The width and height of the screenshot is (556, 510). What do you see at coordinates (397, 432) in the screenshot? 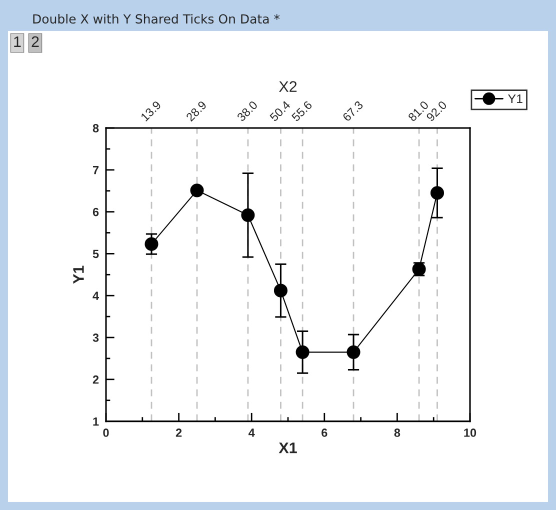
I see `x-tick-label: 8` at bounding box center [397, 432].